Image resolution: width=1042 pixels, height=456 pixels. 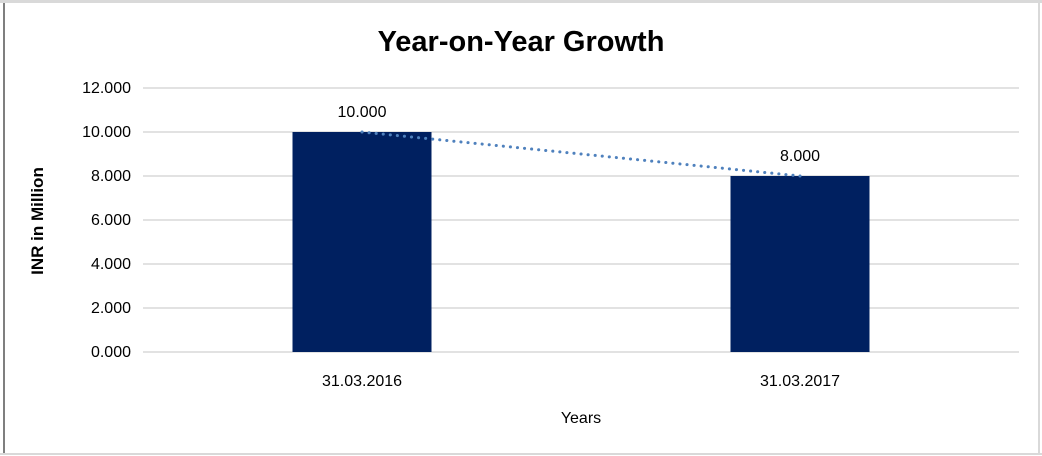 I want to click on frame-border-bottom, so click(x=521, y=454).